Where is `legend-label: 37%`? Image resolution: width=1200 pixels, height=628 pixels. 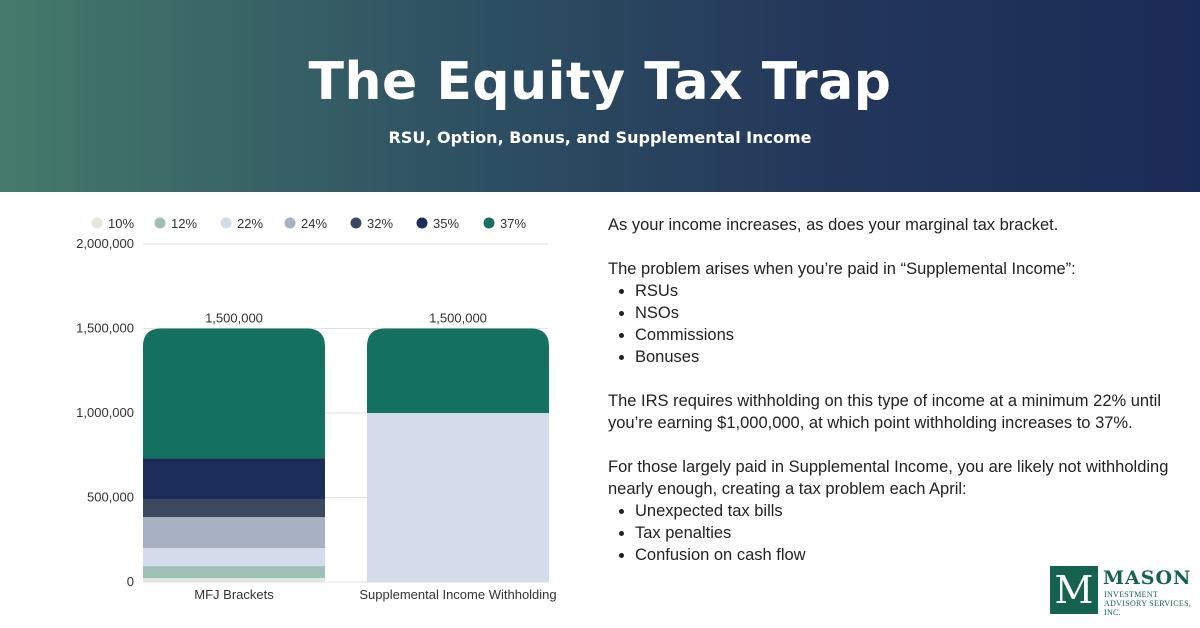 legend-label: 37% is located at coordinates (513, 223).